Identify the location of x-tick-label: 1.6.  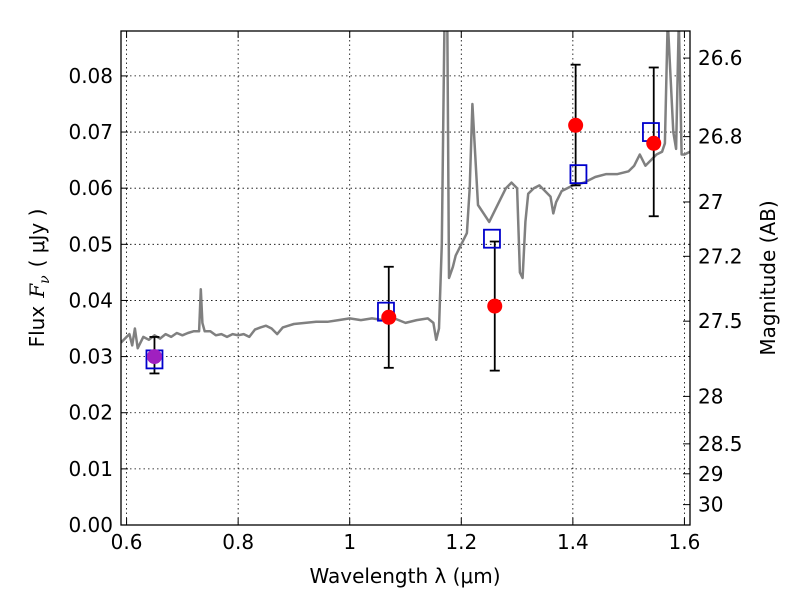
(685, 542).